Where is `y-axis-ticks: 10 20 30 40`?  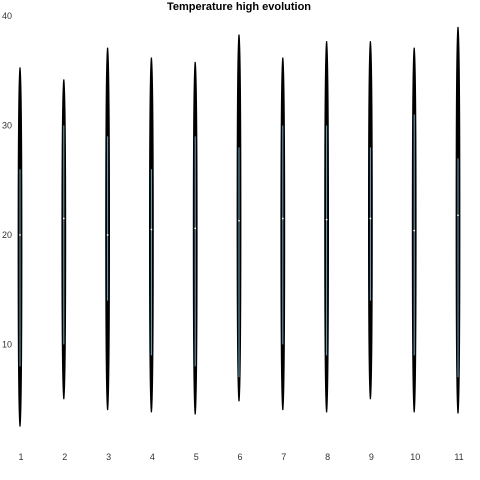 y-axis-ticks: 10 20 30 40 is located at coordinates (7, 180).